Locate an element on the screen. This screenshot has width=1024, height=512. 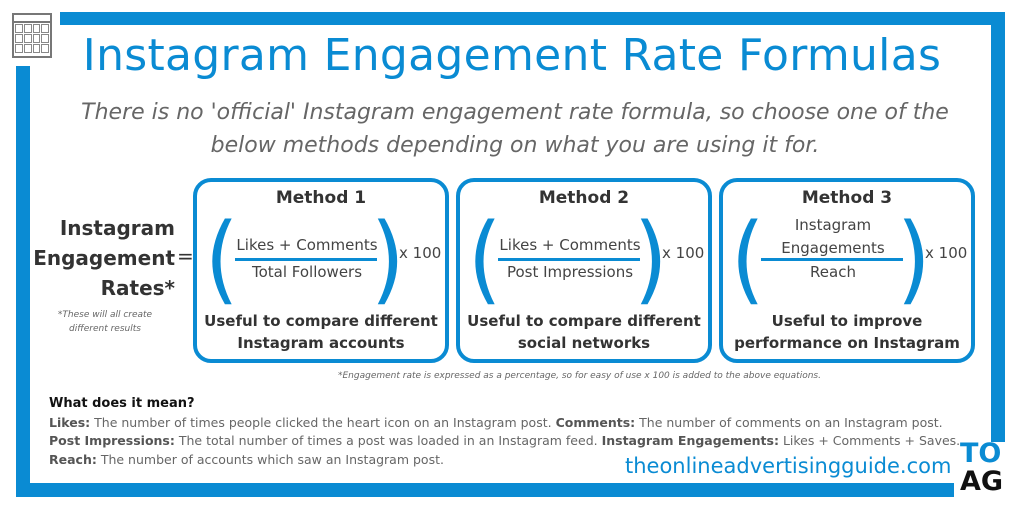
frame-right is located at coordinates (998, 227).